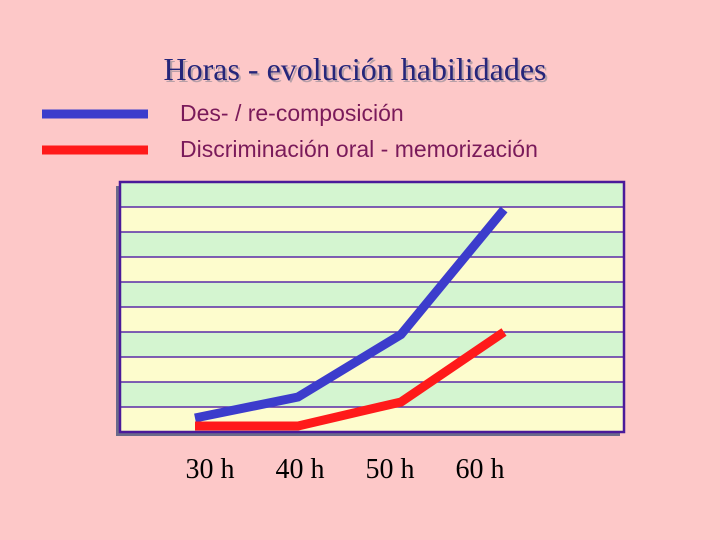  I want to click on x-tick-label: 30 h, so click(210, 469).